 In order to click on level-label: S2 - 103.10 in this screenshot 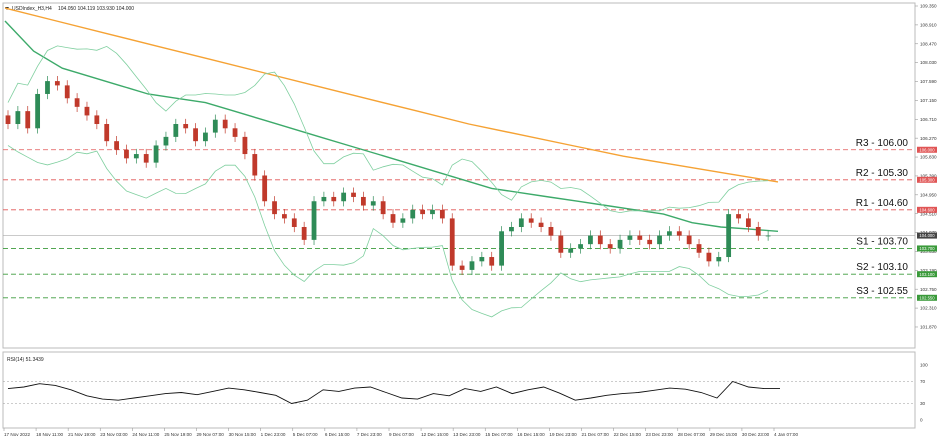, I will do `click(882, 267)`.